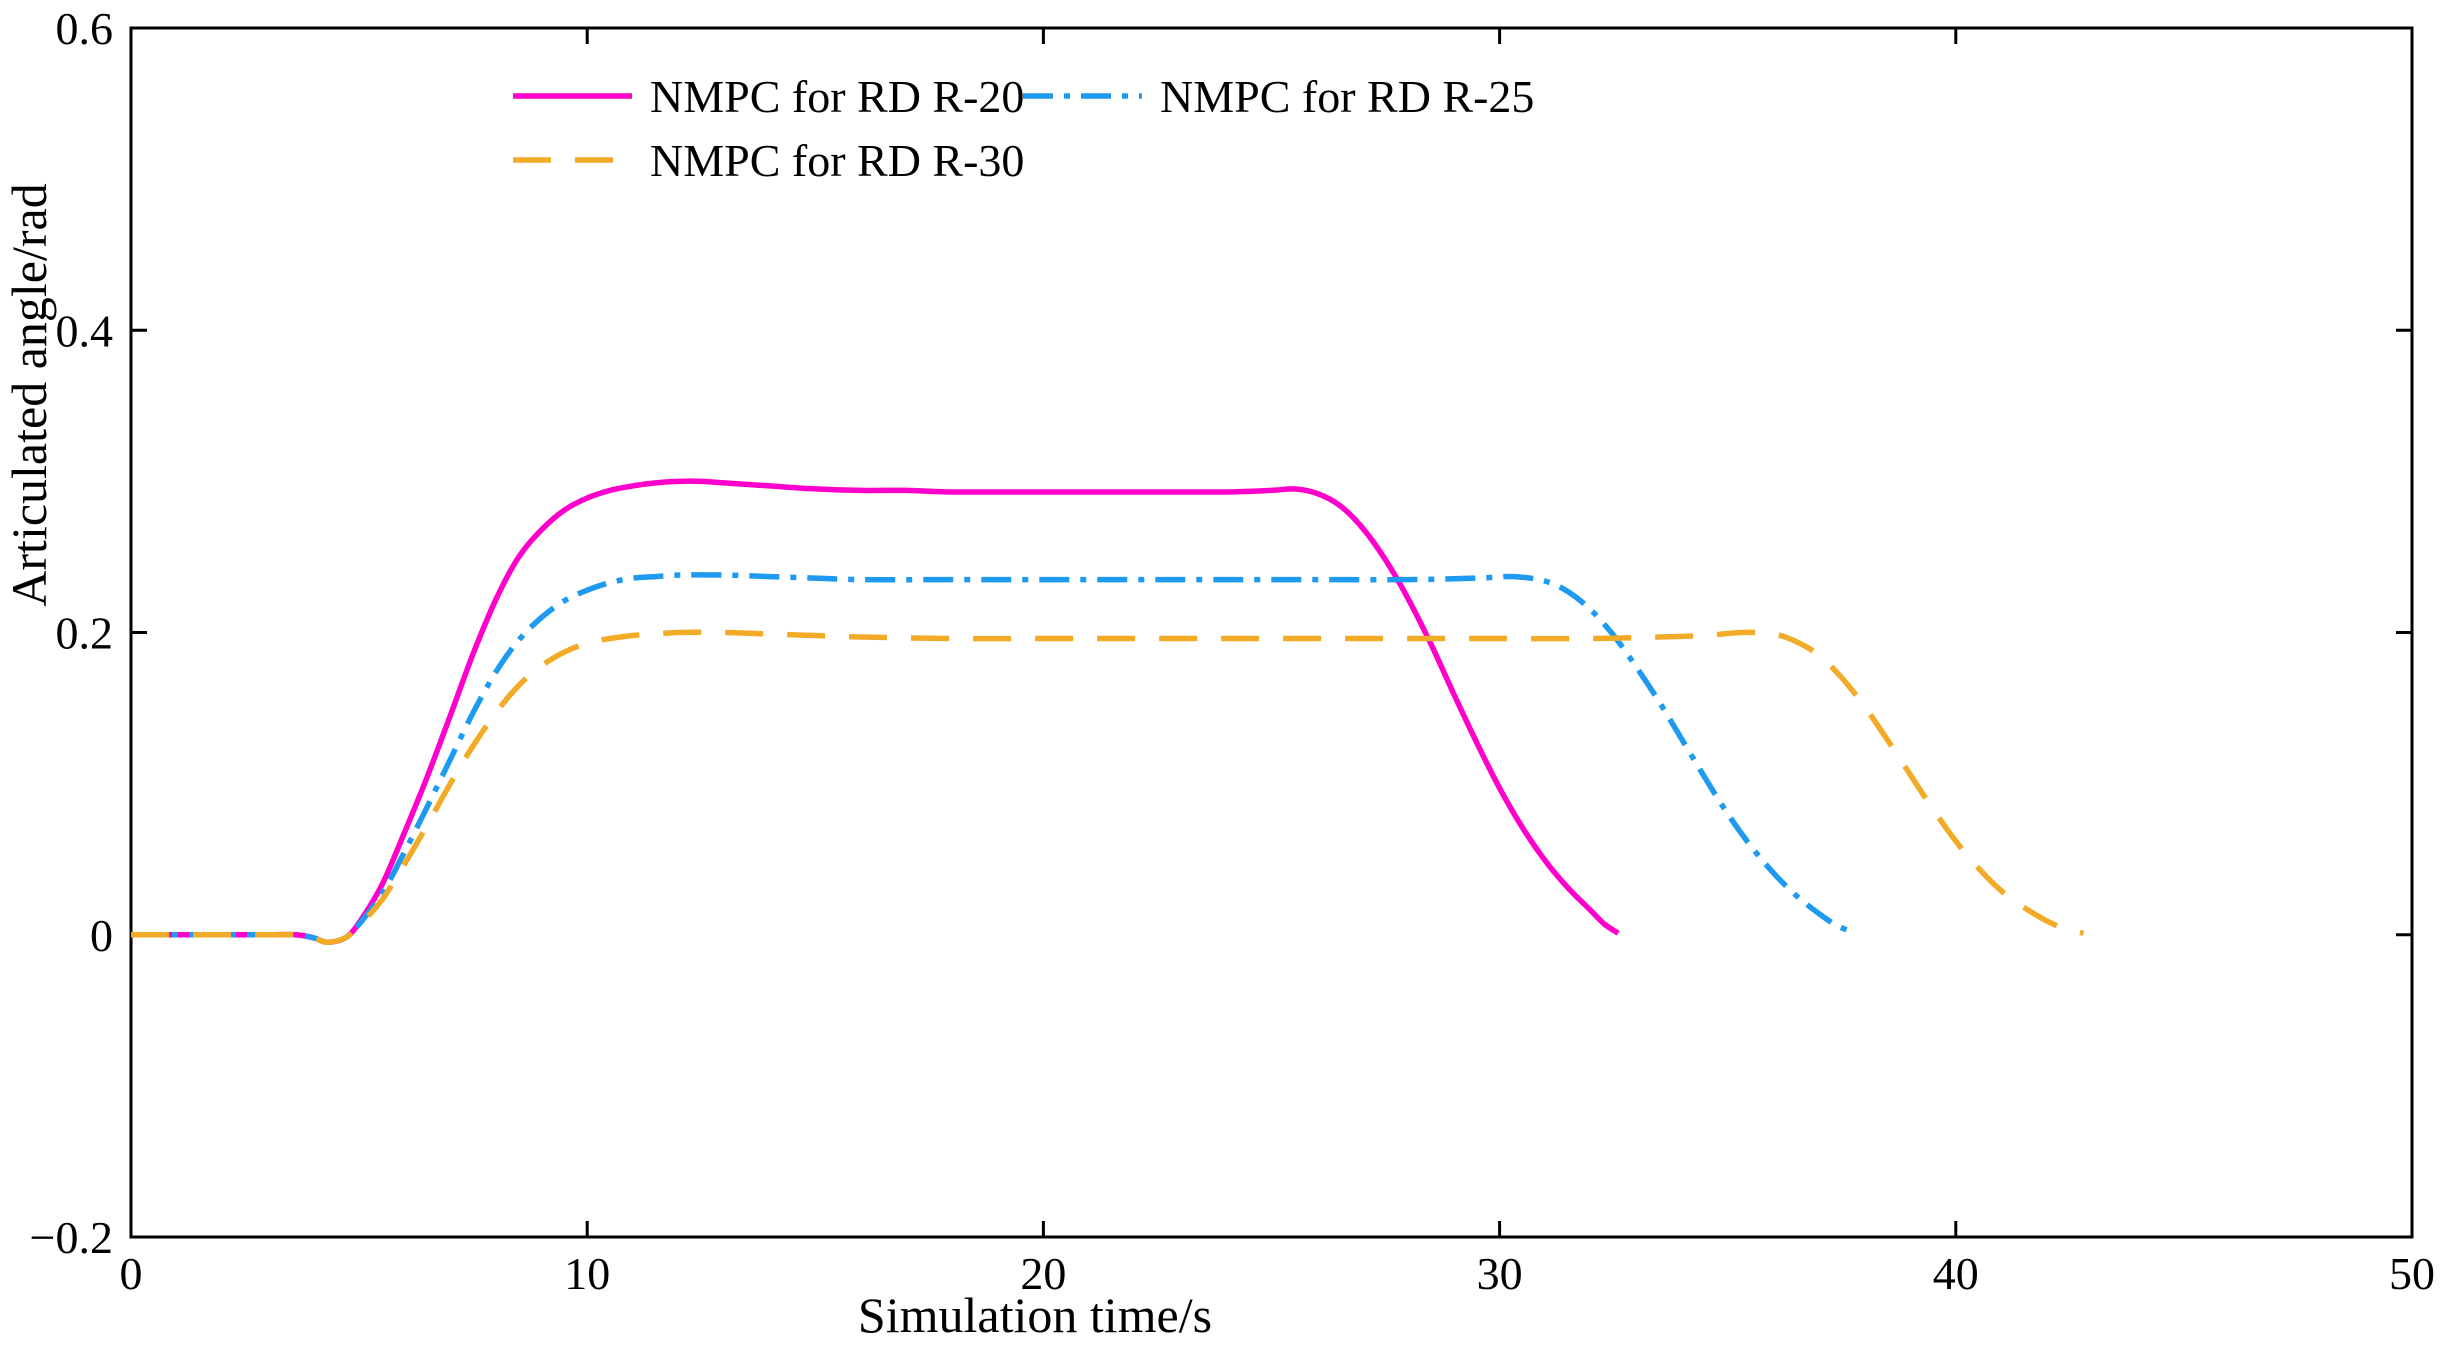  Describe the element at coordinates (101, 935) in the screenshot. I see `y-tick-label: 0` at that location.